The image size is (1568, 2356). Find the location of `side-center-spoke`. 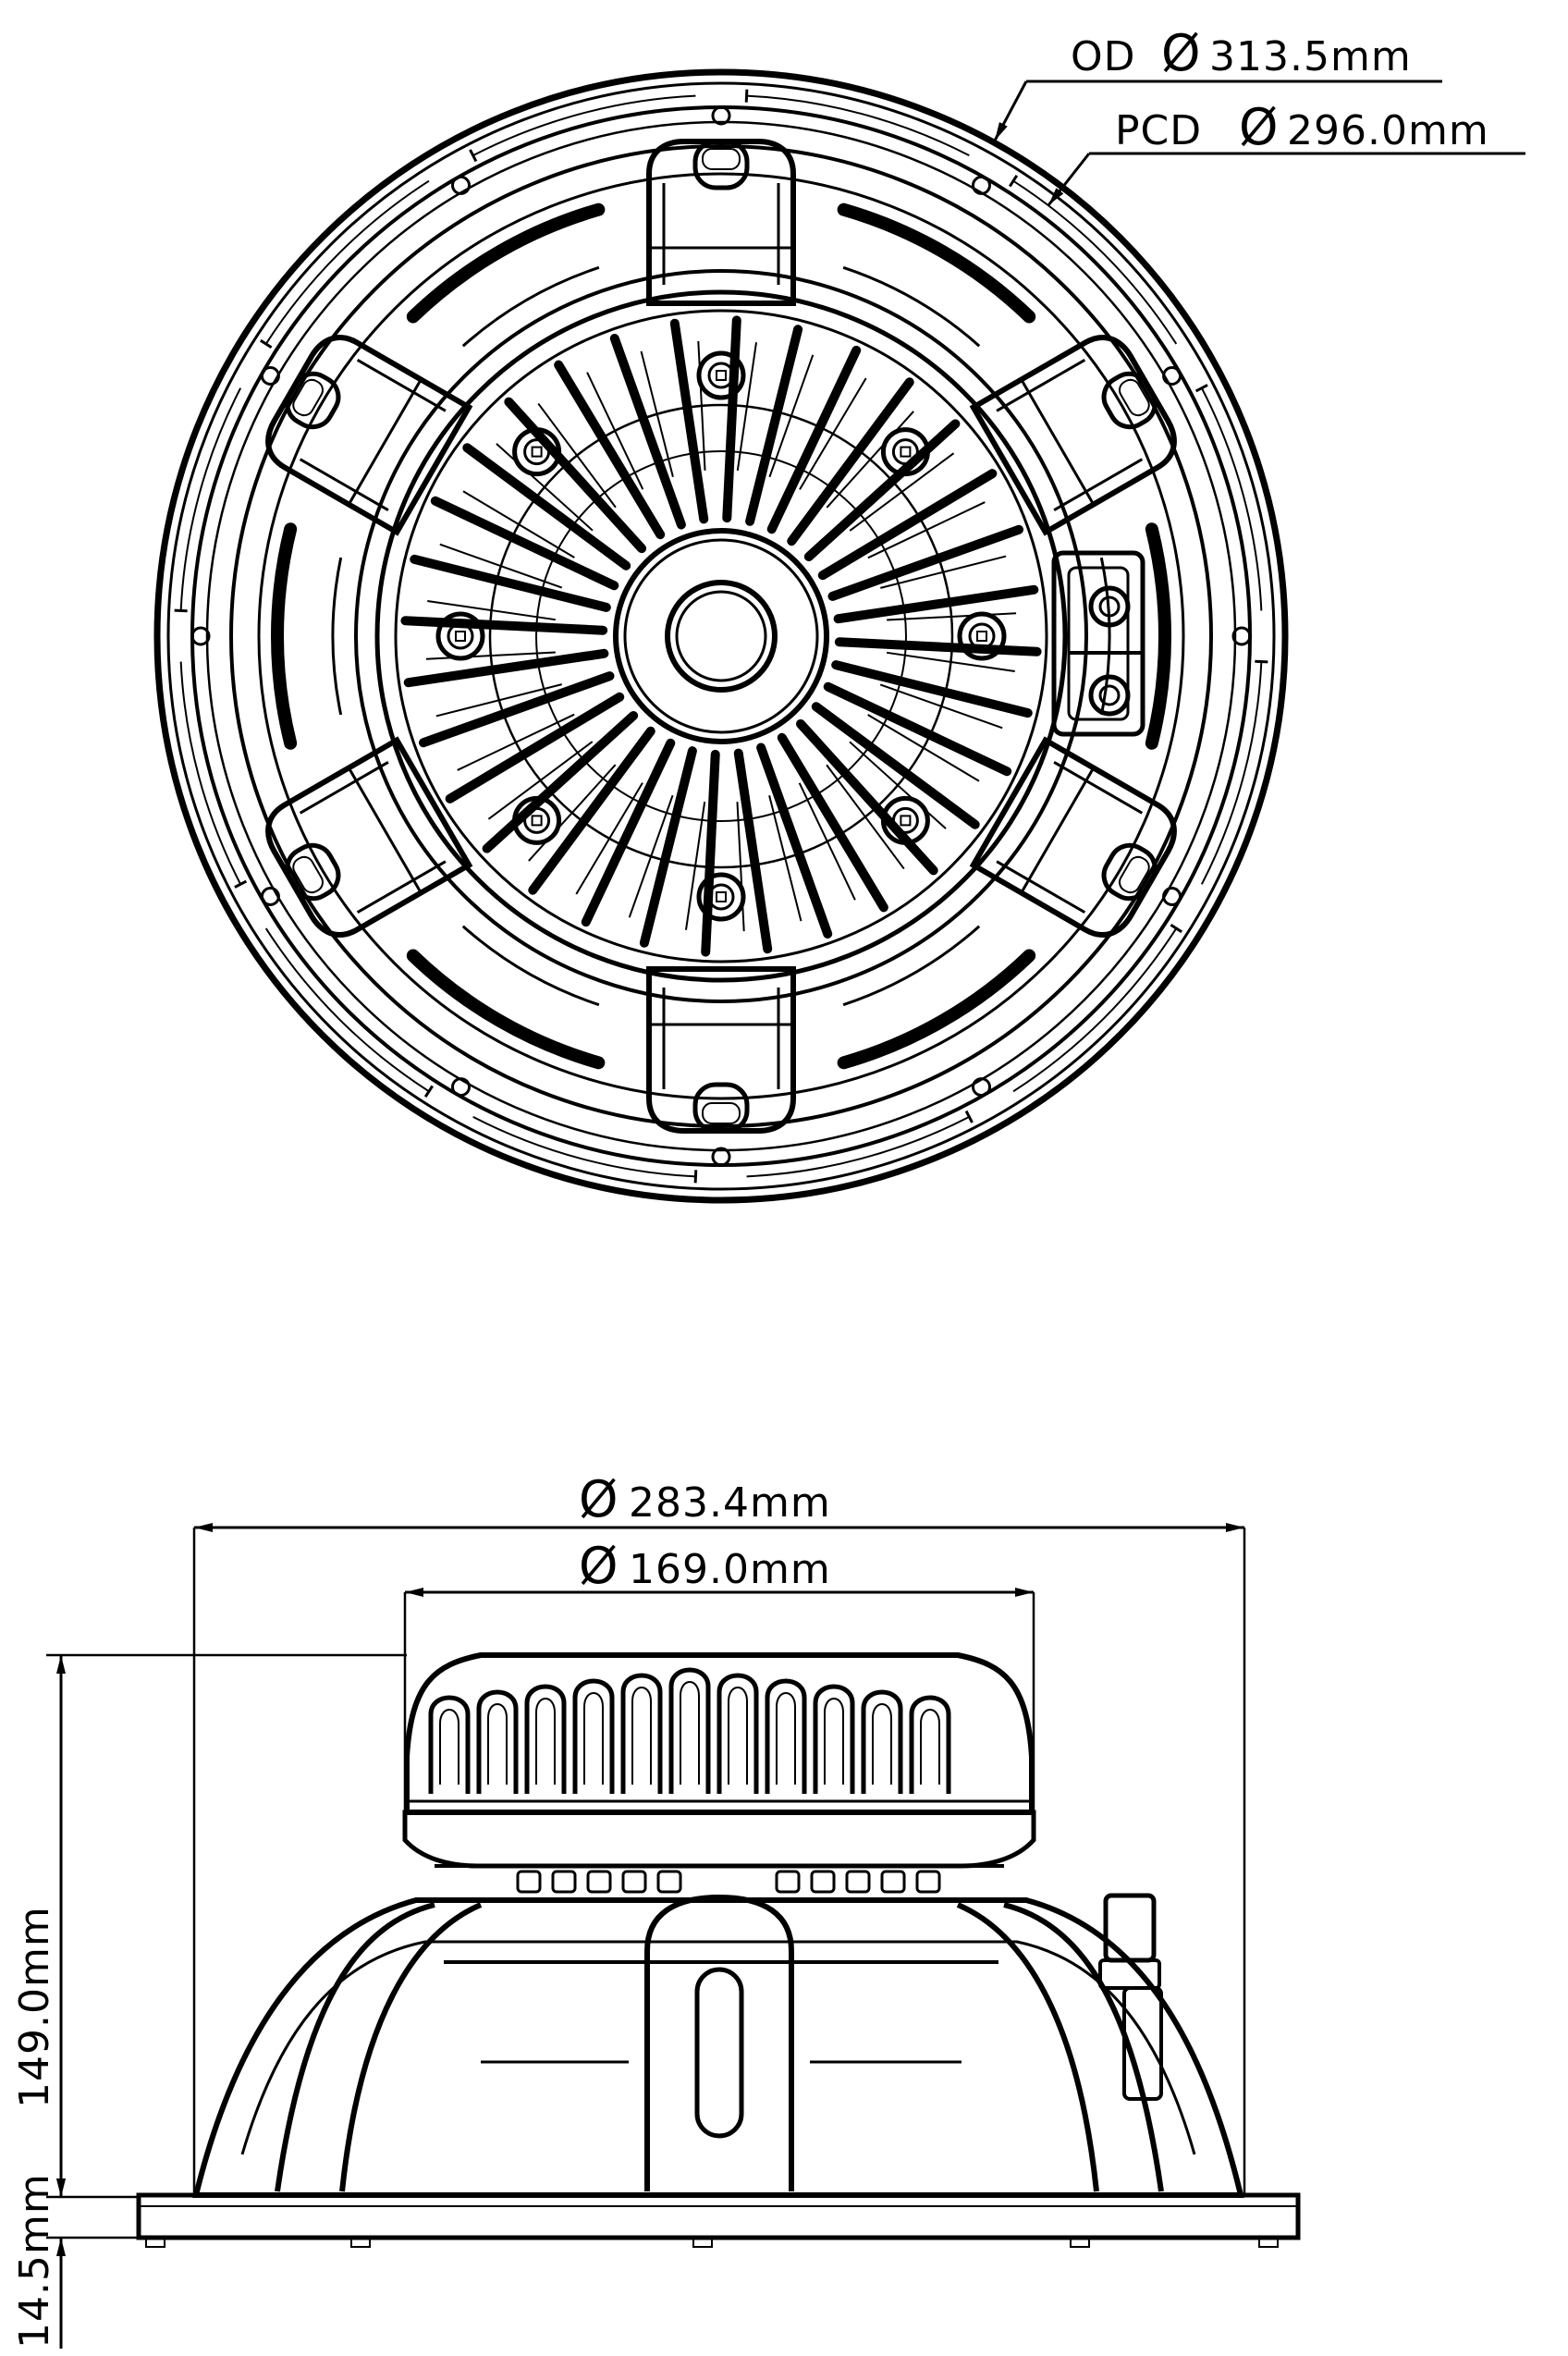

side-center-spoke is located at coordinates (719, 2042).